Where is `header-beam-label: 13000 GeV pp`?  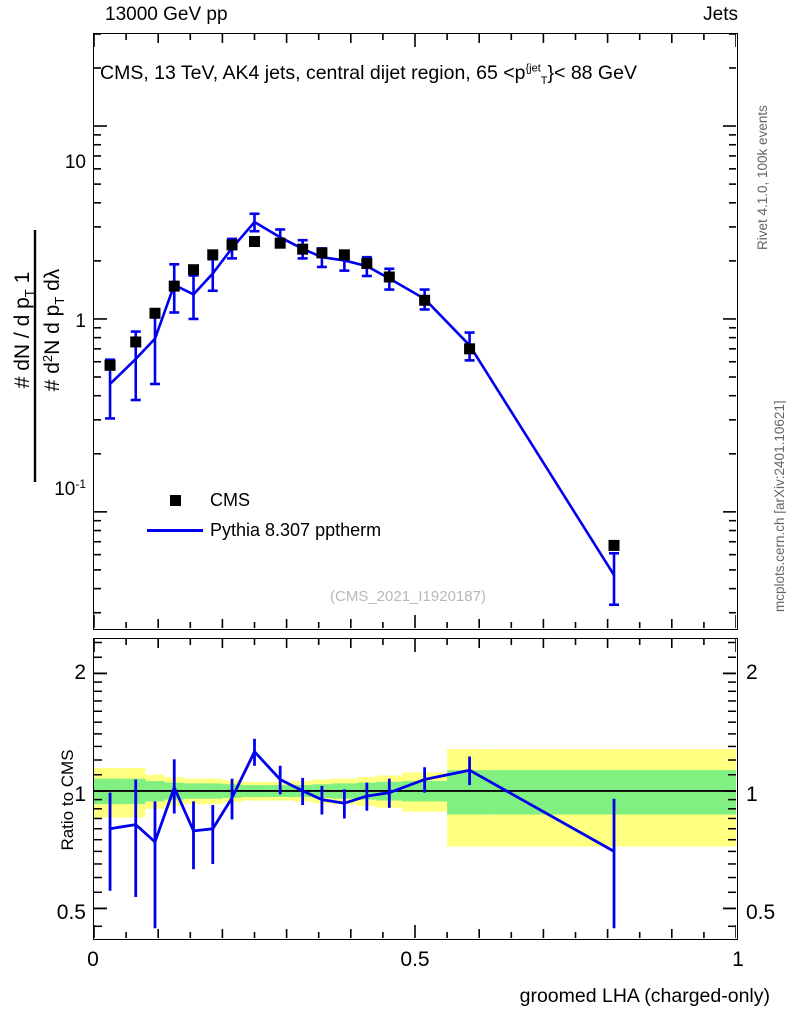 header-beam-label: 13000 GeV pp is located at coordinates (166, 14).